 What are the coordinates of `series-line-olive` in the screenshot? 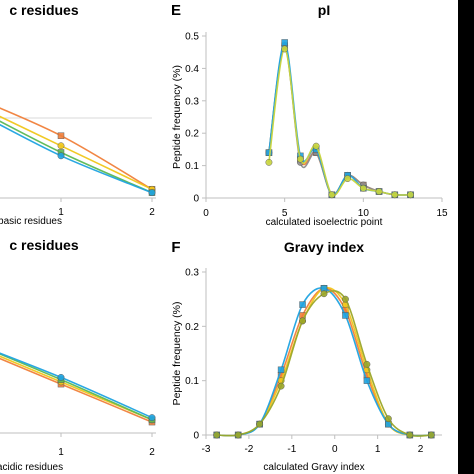 It's located at (324, 363).